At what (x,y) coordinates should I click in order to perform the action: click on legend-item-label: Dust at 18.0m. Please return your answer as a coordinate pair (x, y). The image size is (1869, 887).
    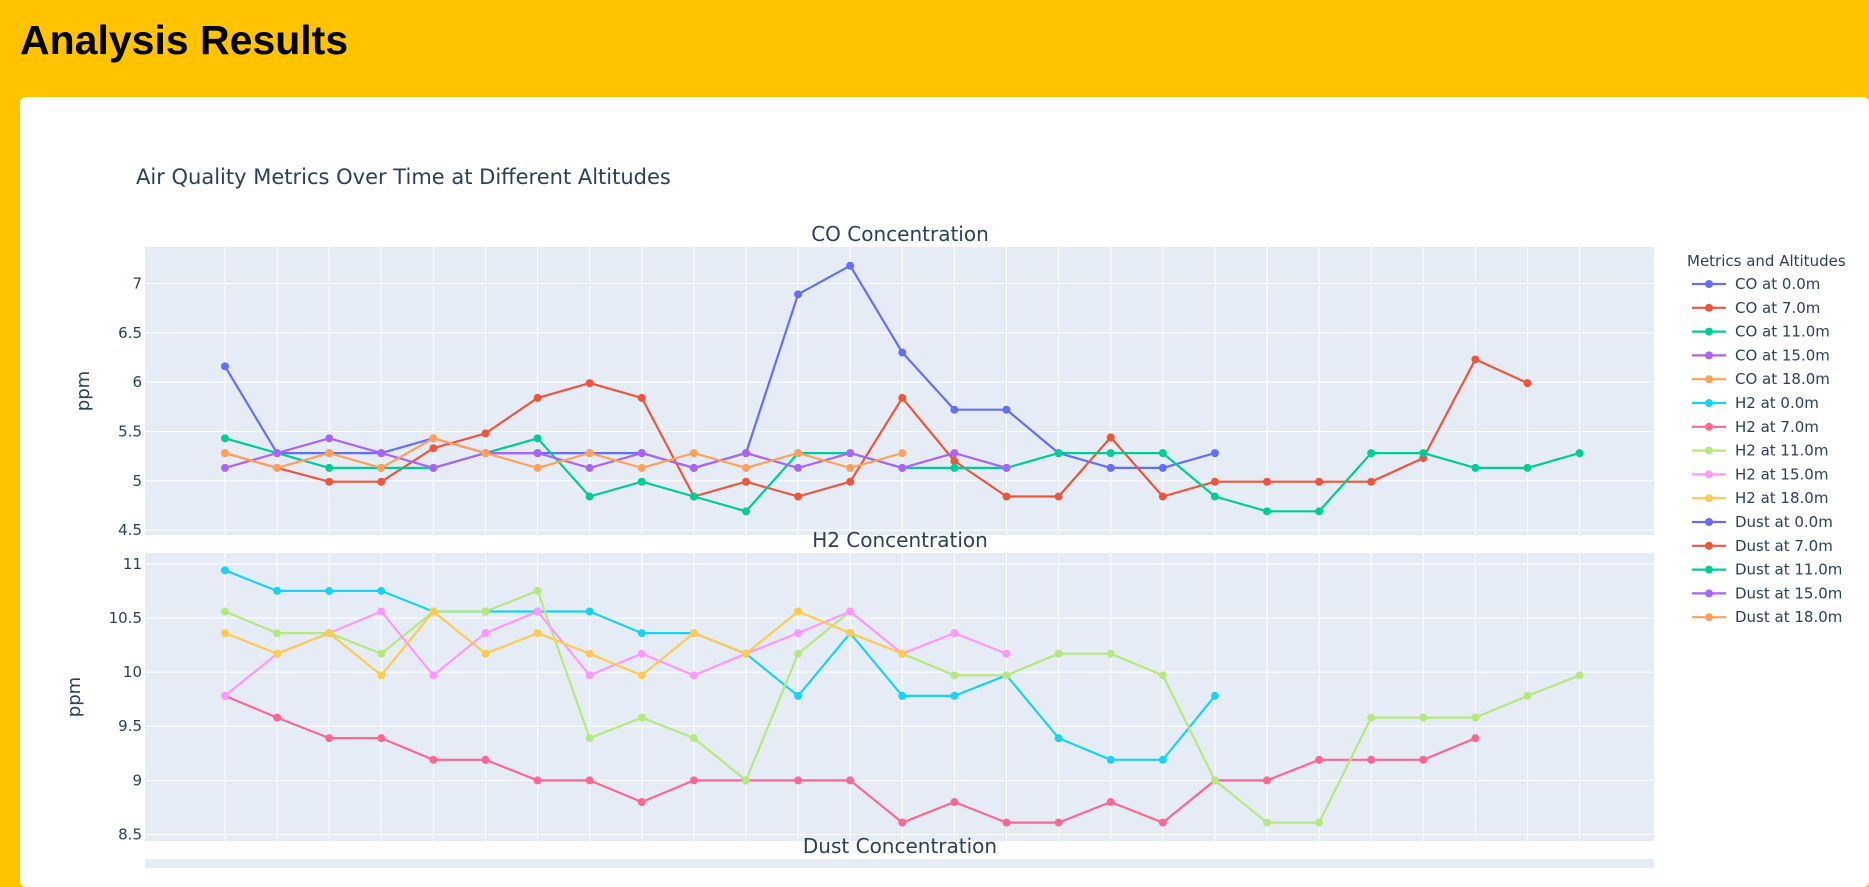
    Looking at the image, I should click on (1788, 617).